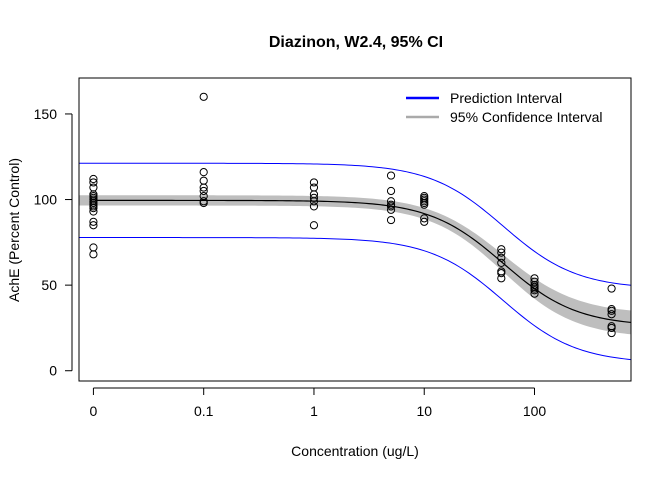 Image resolution: width=672 pixels, height=480 pixels. What do you see at coordinates (535, 411) in the screenshot?
I see `x-tick-label: 100` at bounding box center [535, 411].